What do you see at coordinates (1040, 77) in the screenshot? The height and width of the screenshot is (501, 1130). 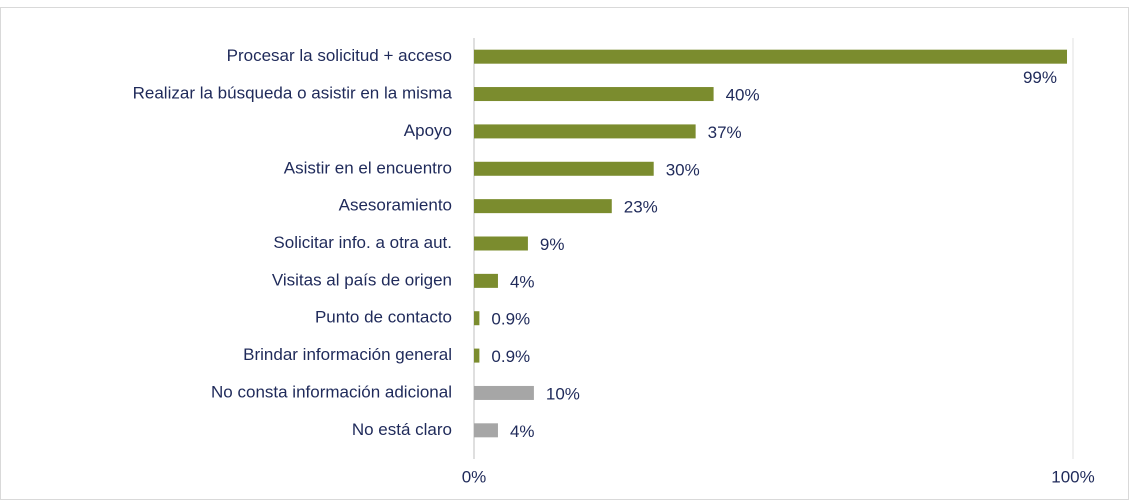 I see `data-label: 99%` at bounding box center [1040, 77].